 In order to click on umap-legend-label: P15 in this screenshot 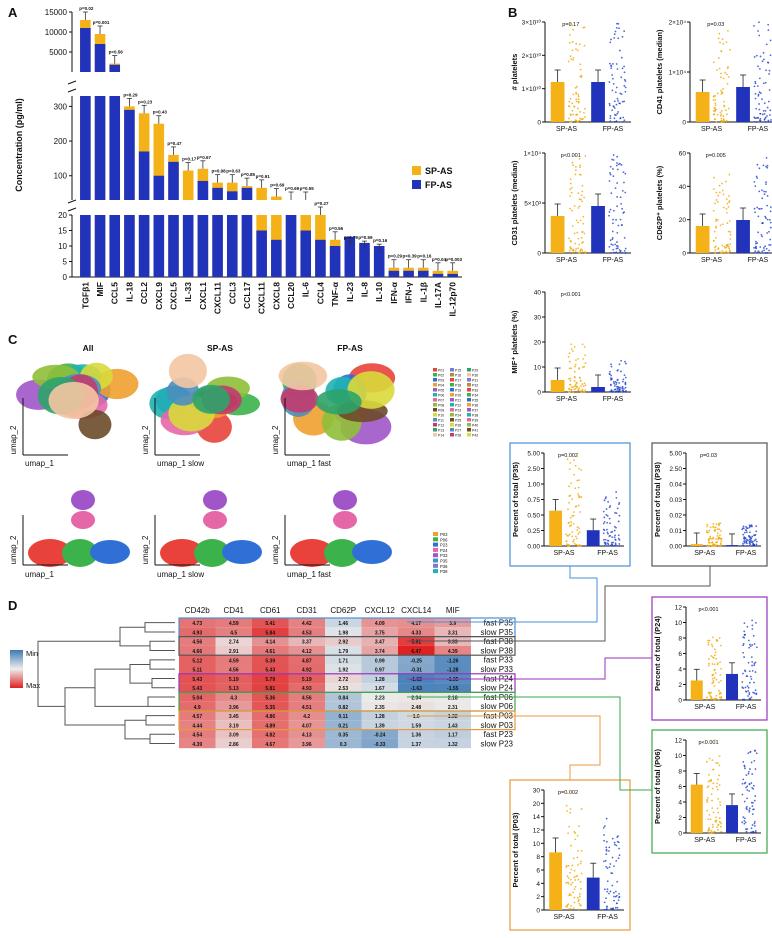, I will do `click(458, 371)`.